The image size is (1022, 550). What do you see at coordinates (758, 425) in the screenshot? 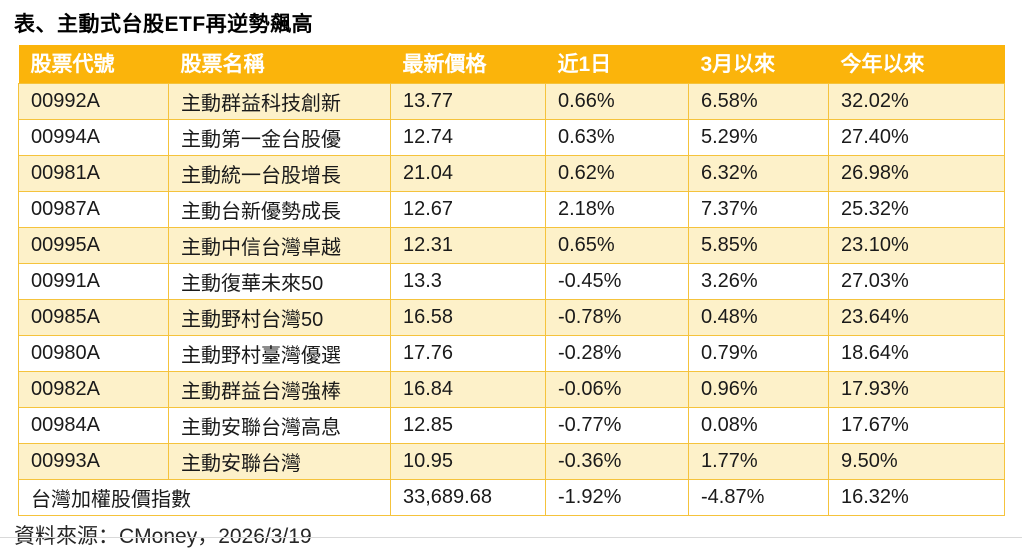
I see `3month-change-cell: 0.08%` at bounding box center [758, 425].